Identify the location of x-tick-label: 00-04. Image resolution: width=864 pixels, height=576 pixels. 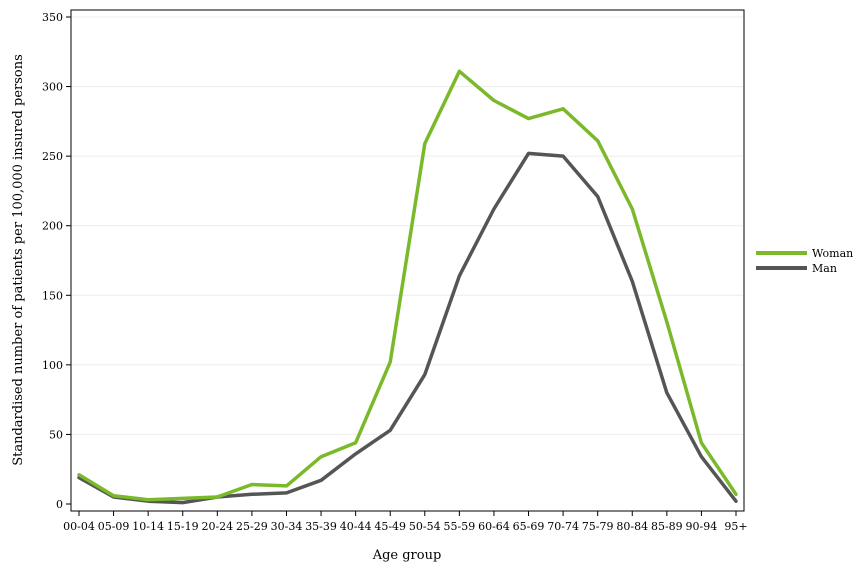
(79, 526).